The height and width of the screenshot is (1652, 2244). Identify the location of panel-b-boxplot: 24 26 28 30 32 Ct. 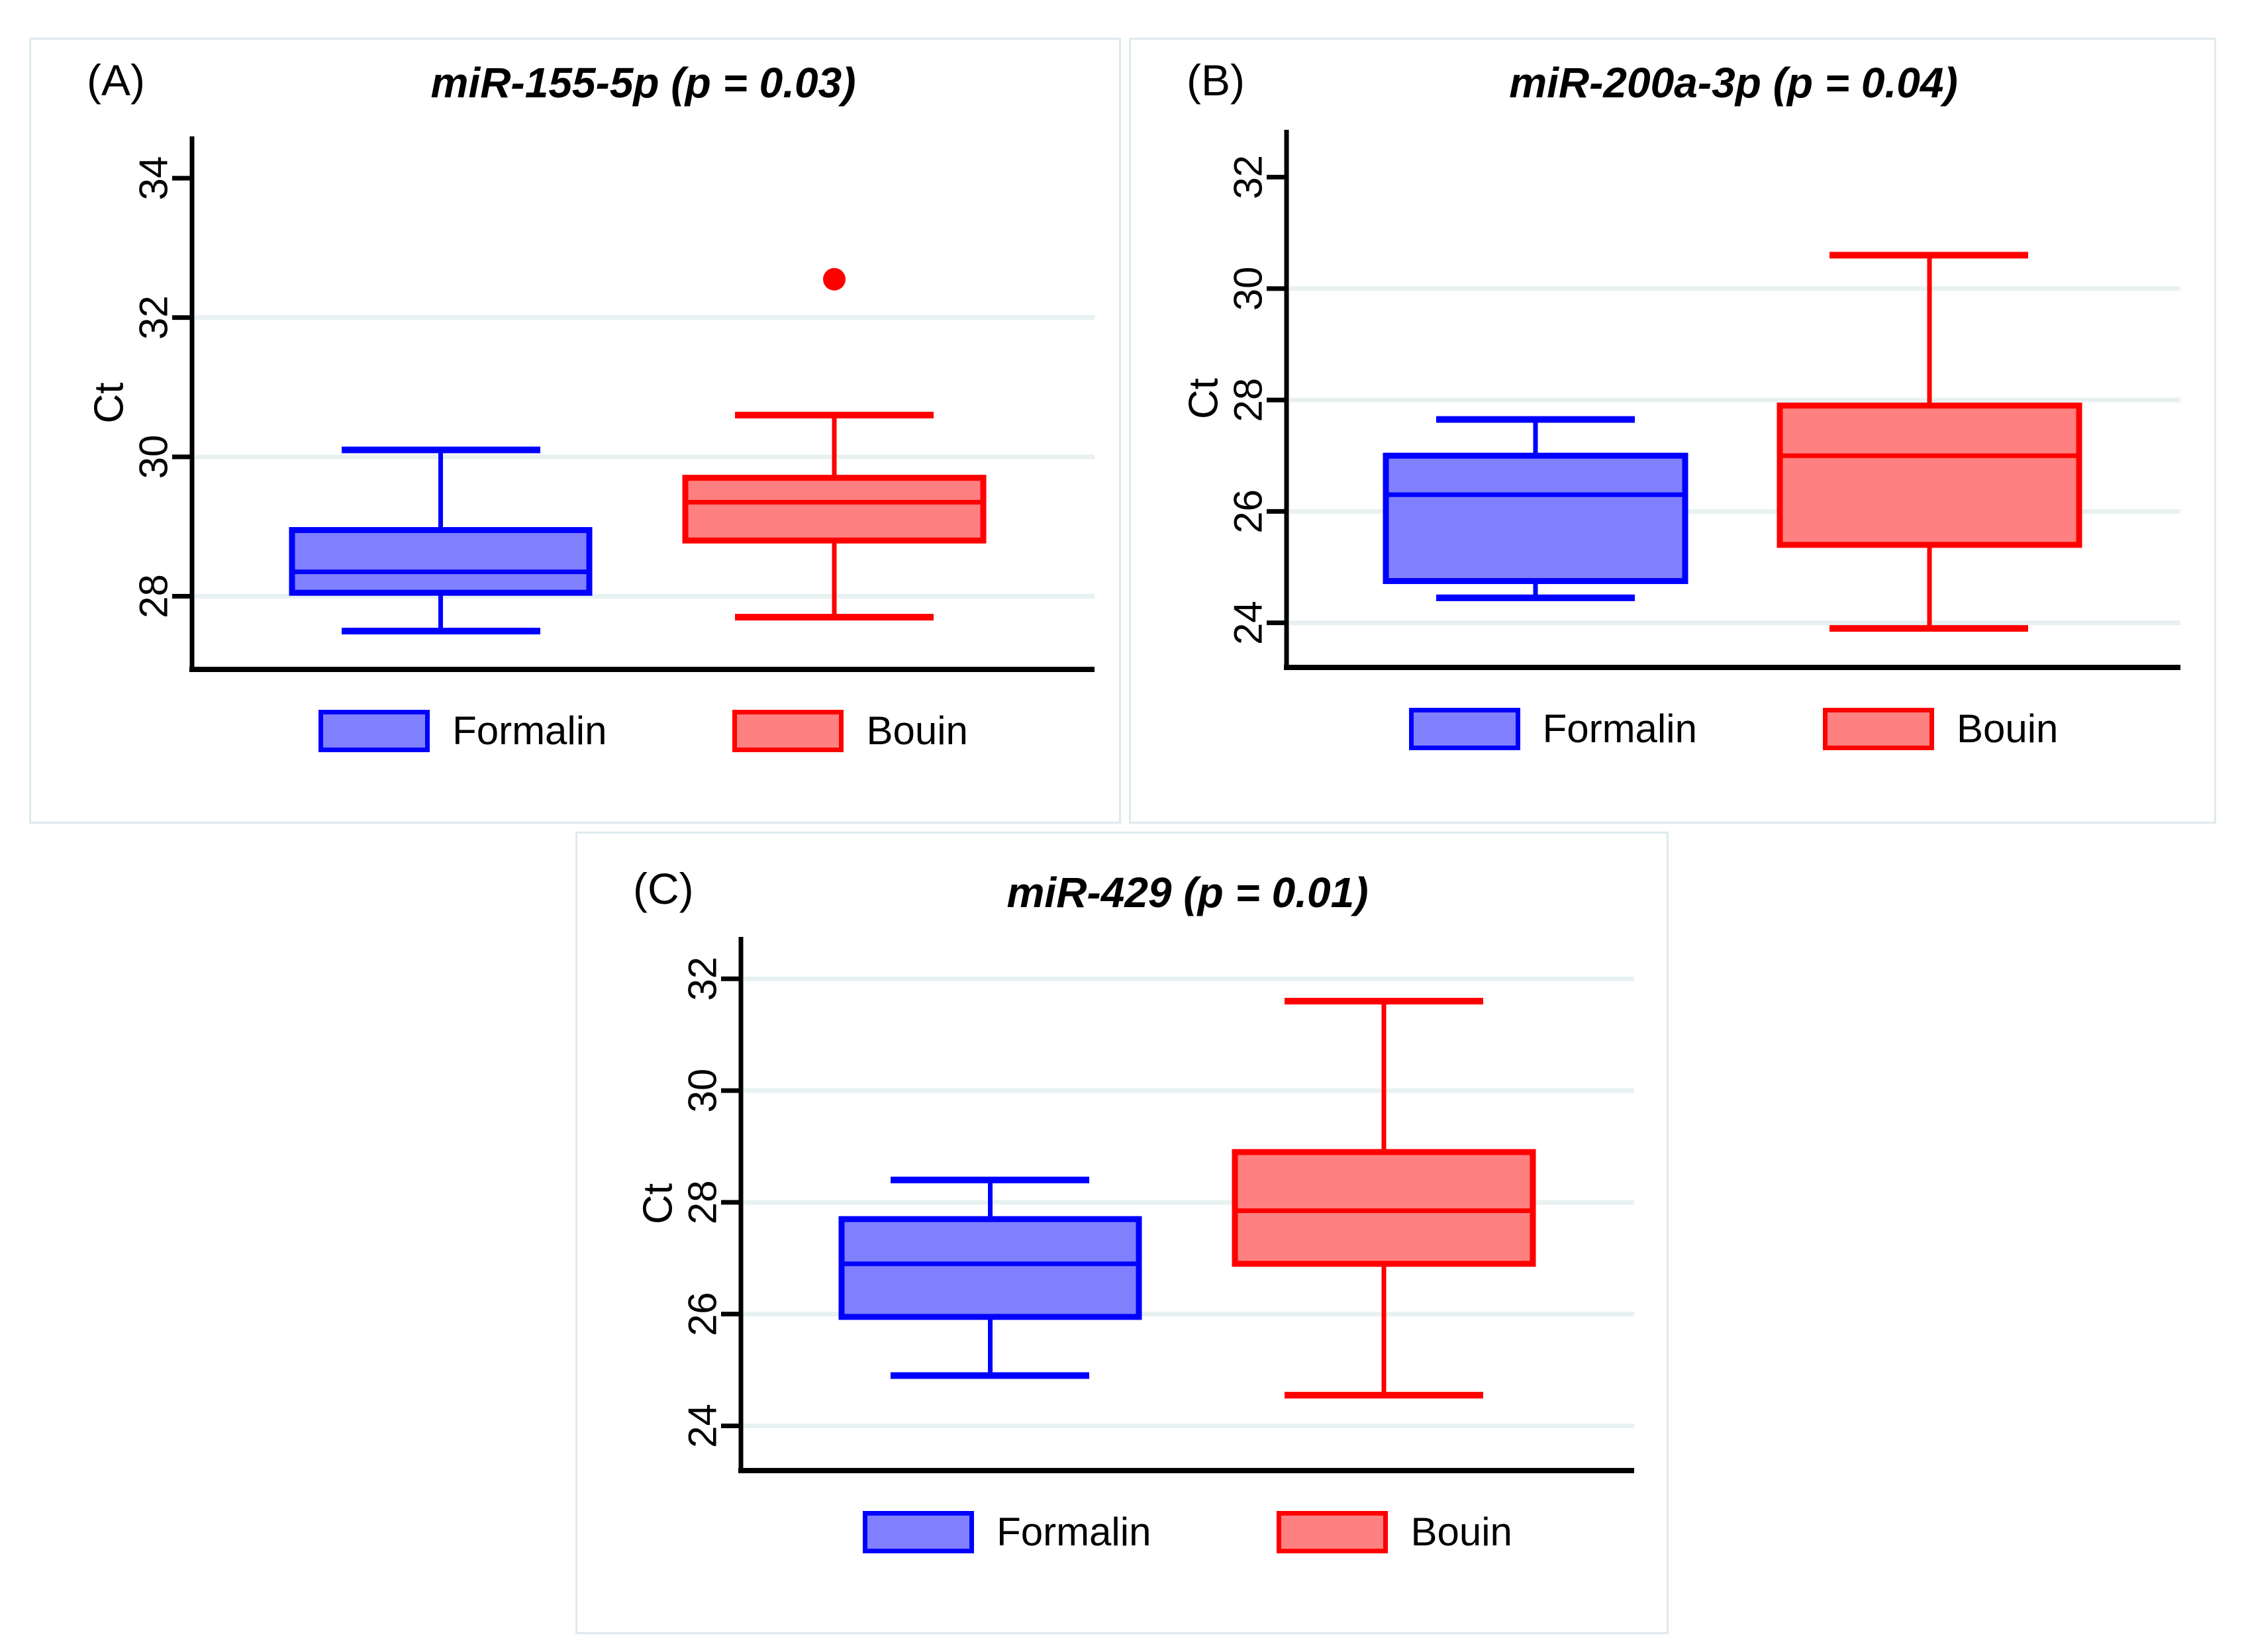
(1680, 400).